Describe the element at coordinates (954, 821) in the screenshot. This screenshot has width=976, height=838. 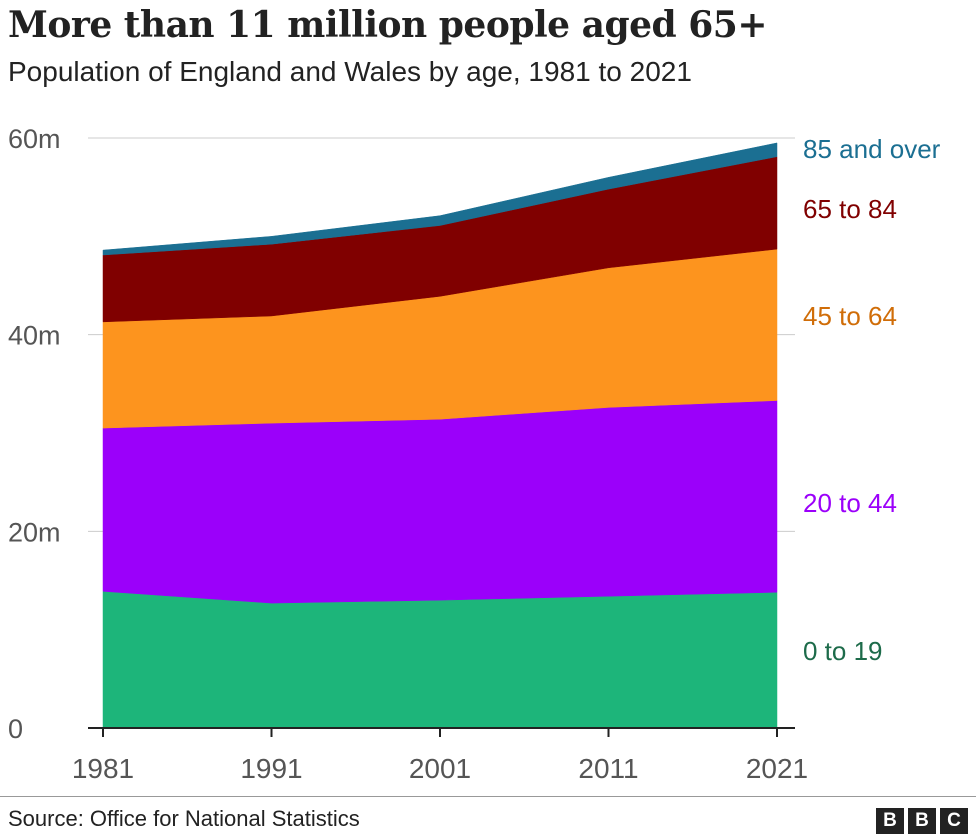
I see `logo-letter-c: C` at that location.